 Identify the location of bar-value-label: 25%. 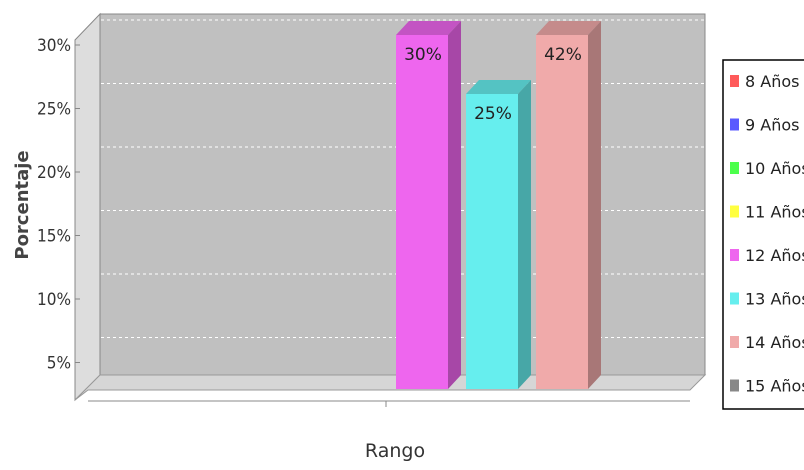
(493, 114).